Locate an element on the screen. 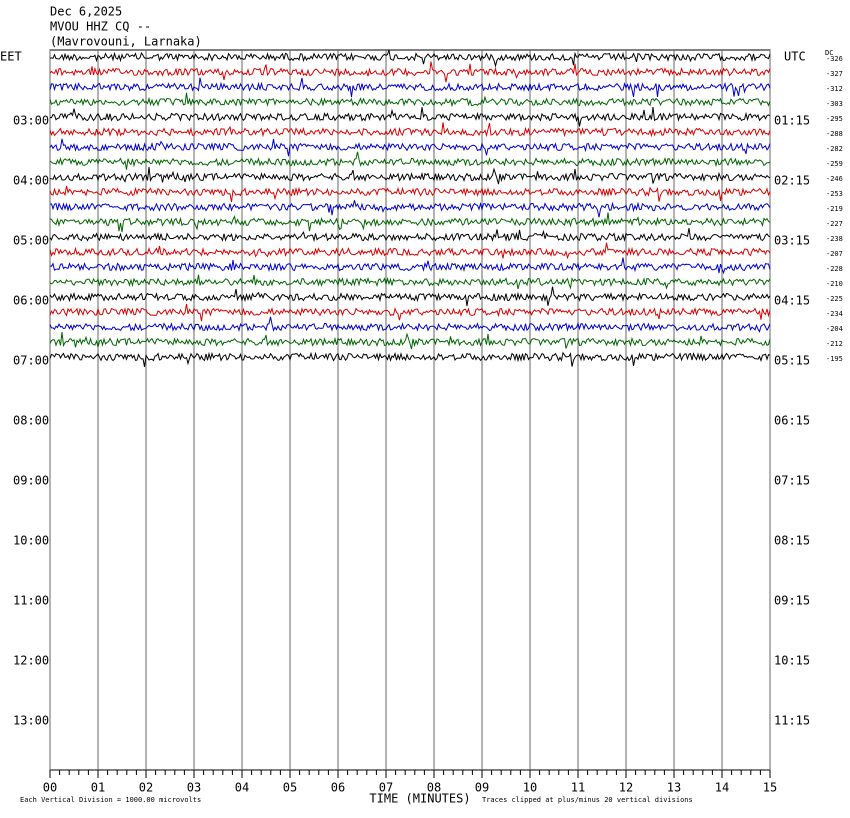  dc-offset: -253 is located at coordinates (834, 194).